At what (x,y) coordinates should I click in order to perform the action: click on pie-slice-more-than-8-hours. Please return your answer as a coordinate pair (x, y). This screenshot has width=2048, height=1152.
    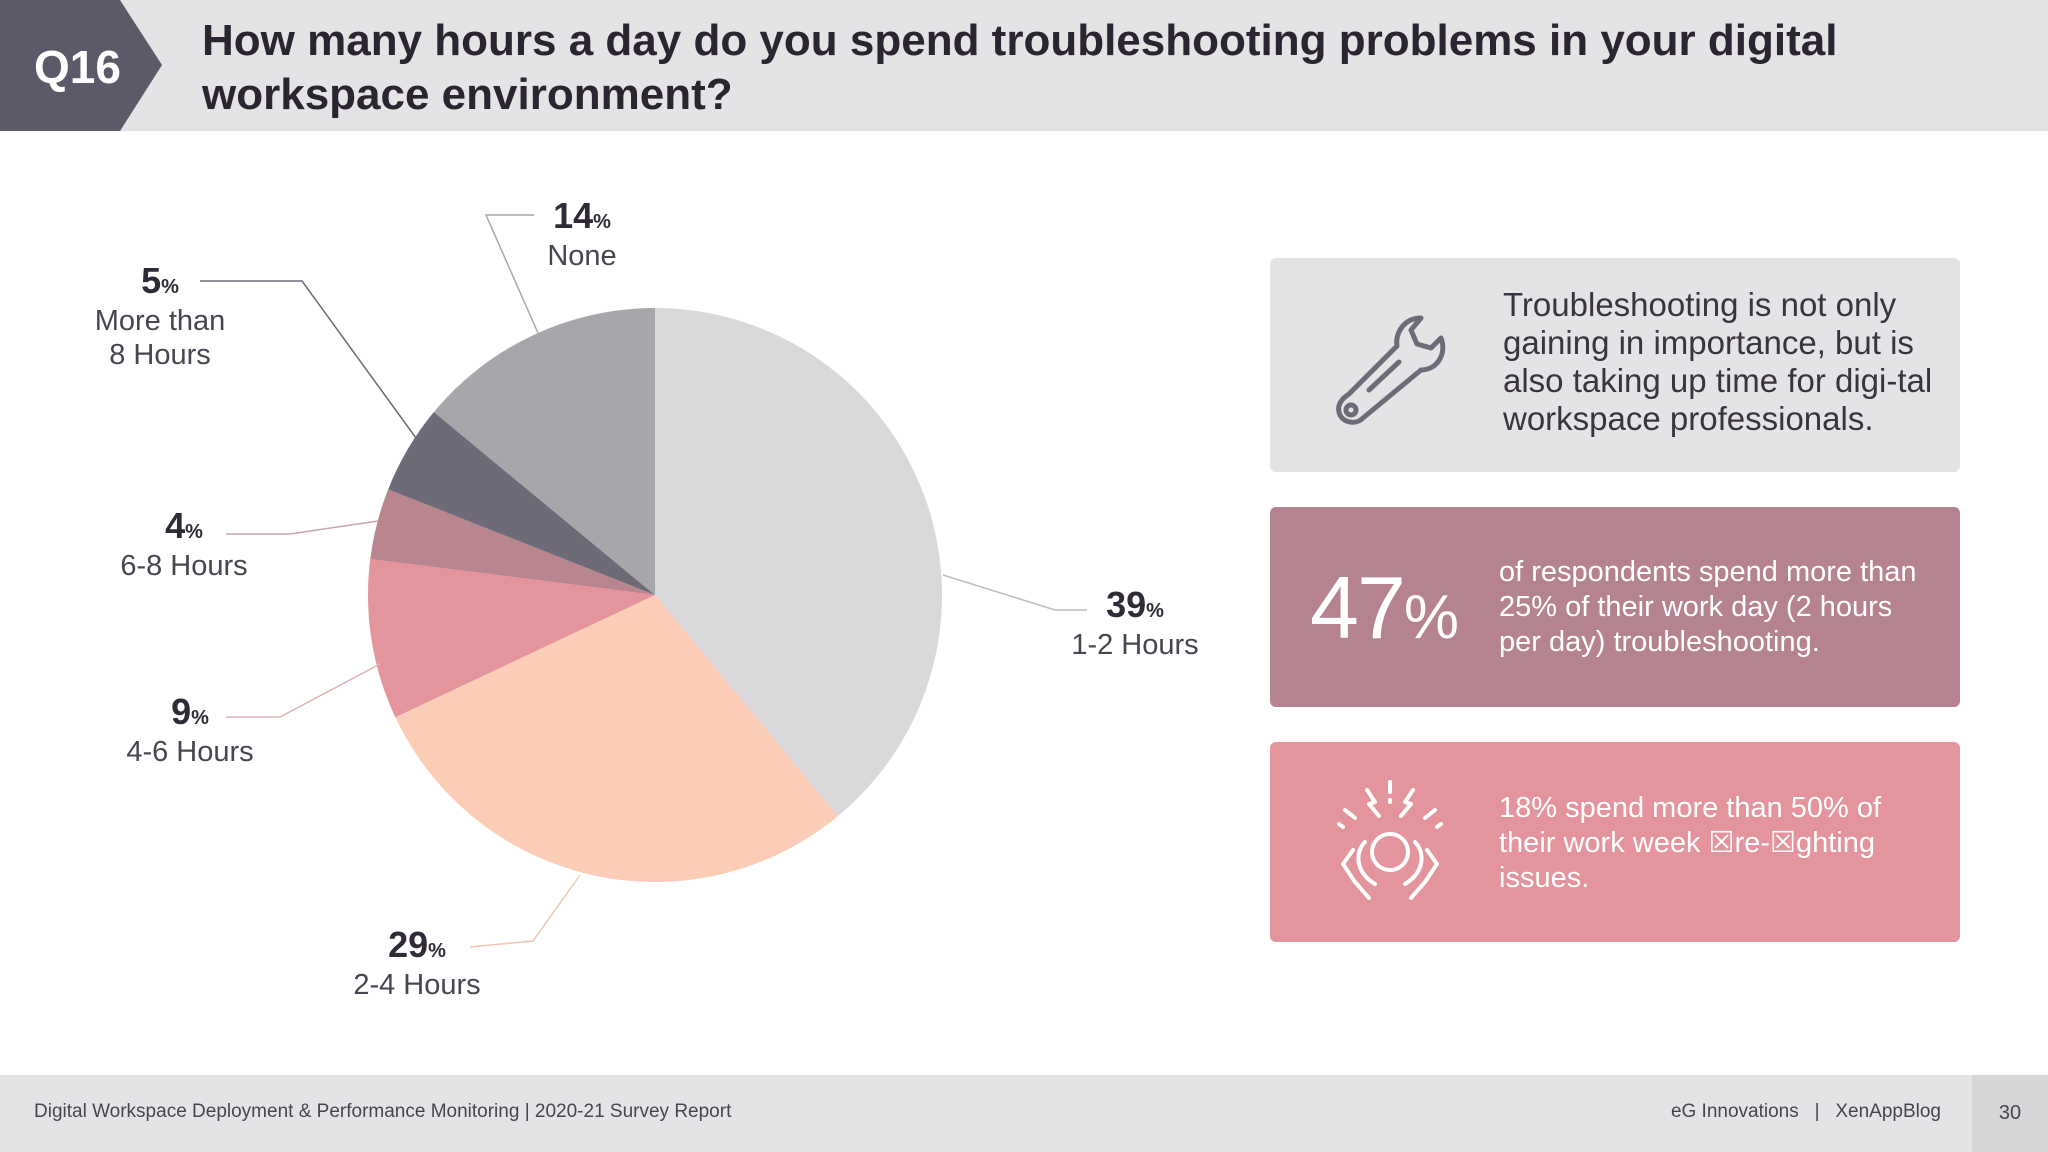
    Looking at the image, I should click on (521, 503).